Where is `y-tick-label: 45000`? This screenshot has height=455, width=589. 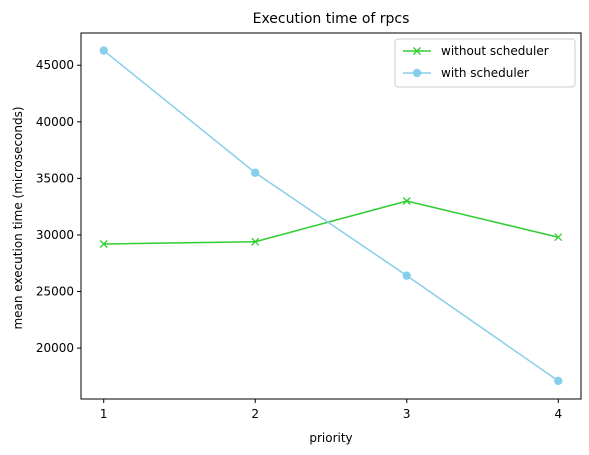 y-tick-label: 45000 is located at coordinates (55, 65).